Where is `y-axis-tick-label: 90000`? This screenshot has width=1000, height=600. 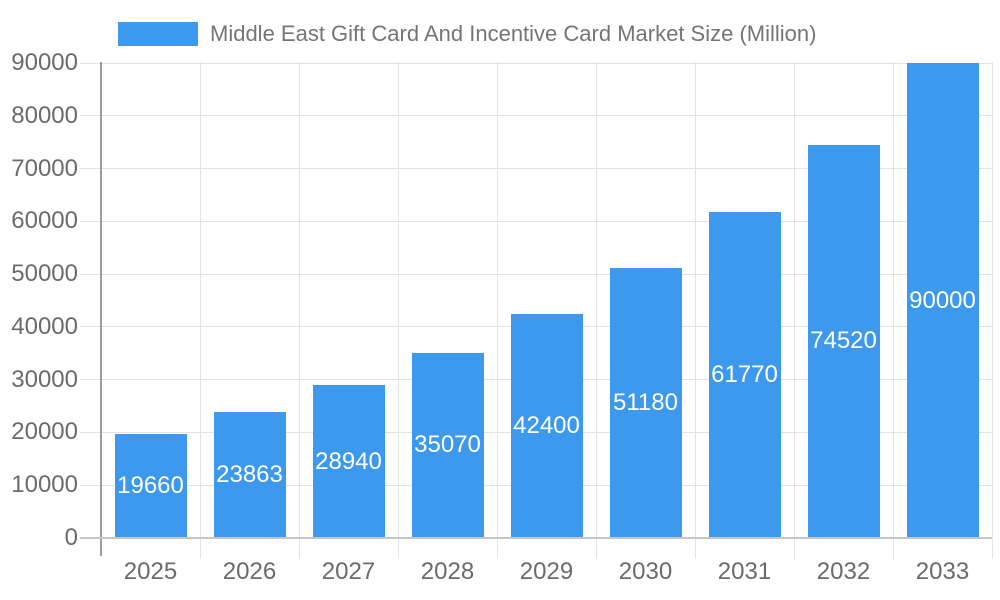 y-axis-tick-label: 90000 is located at coordinates (44, 62).